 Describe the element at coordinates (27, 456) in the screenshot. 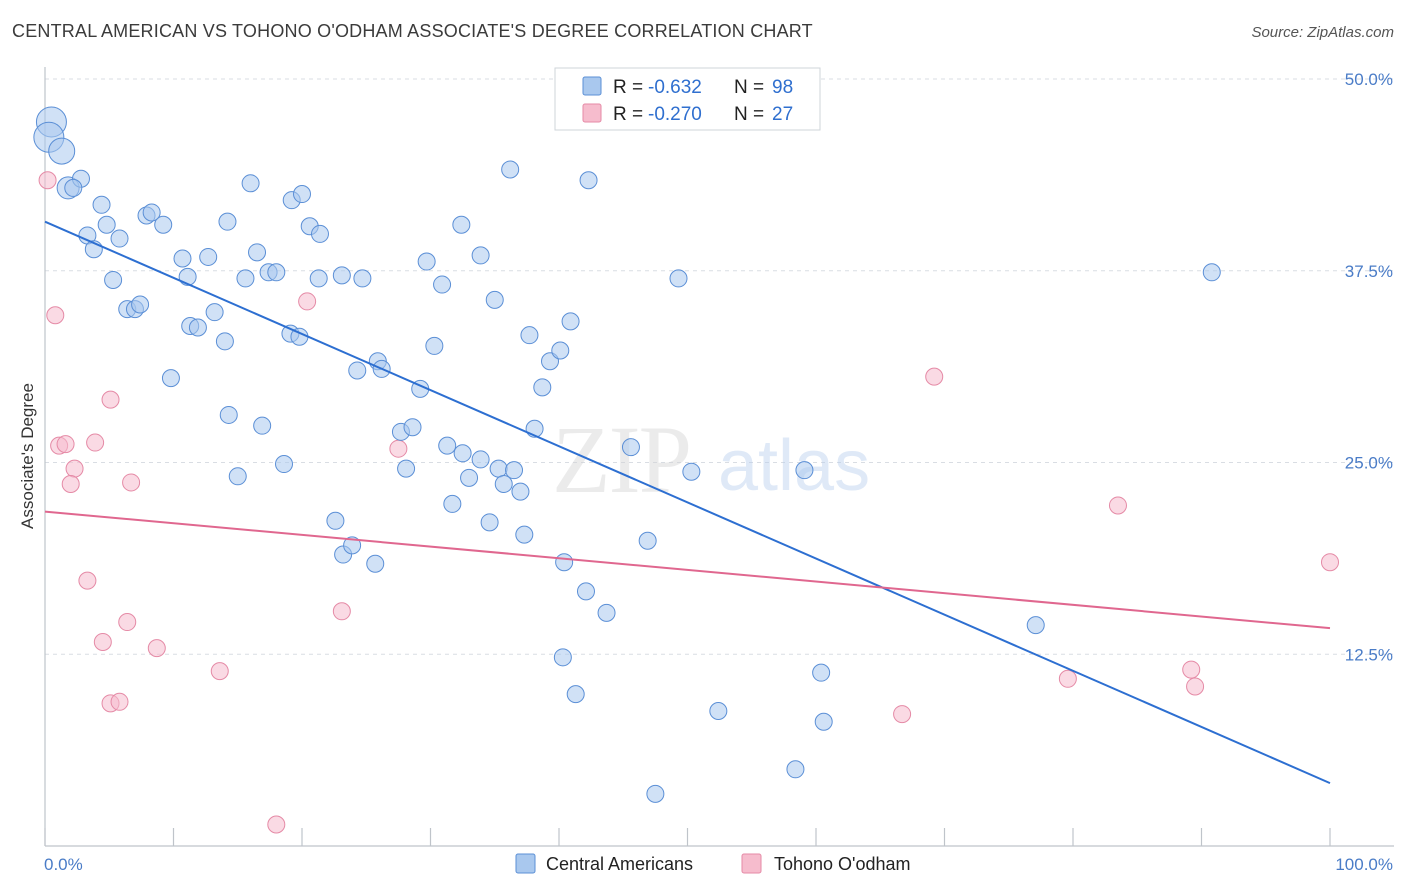

I see `y-axis-label: Associate's Degree` at that location.